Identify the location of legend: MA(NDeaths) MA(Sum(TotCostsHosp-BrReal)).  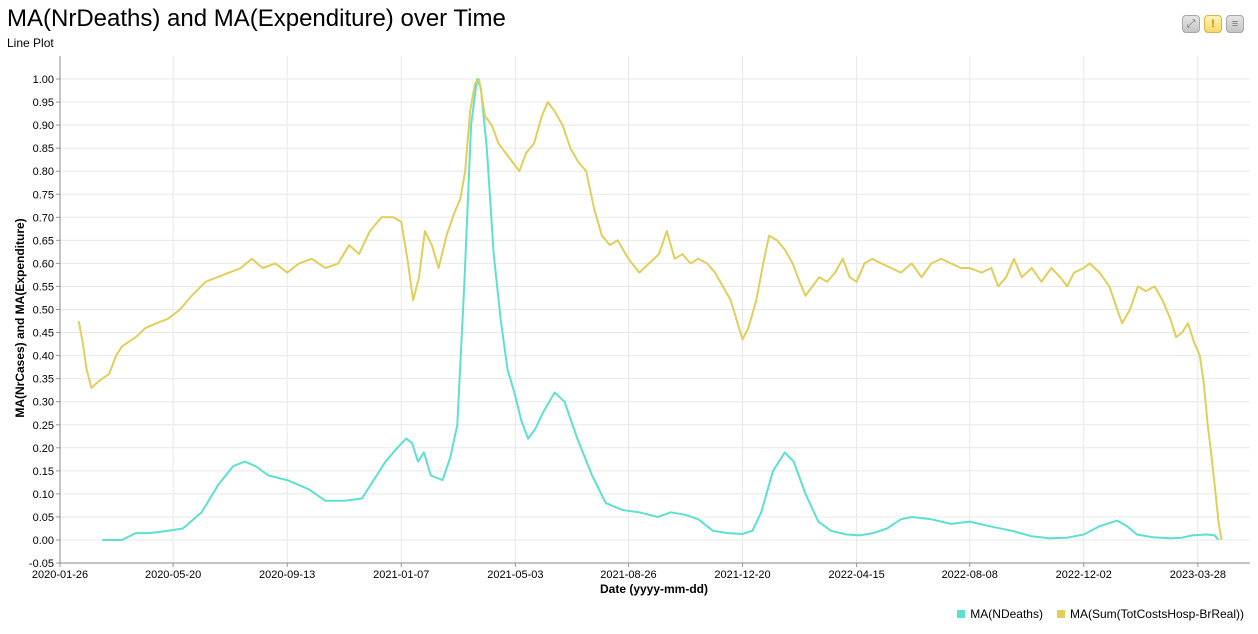
(1100, 614).